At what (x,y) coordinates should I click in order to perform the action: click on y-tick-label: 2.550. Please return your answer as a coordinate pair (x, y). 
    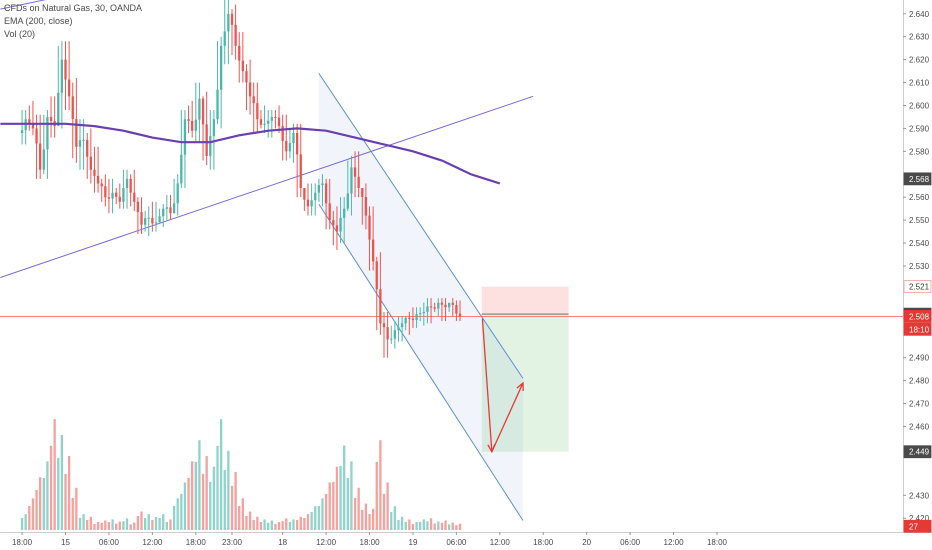
    Looking at the image, I should click on (919, 220).